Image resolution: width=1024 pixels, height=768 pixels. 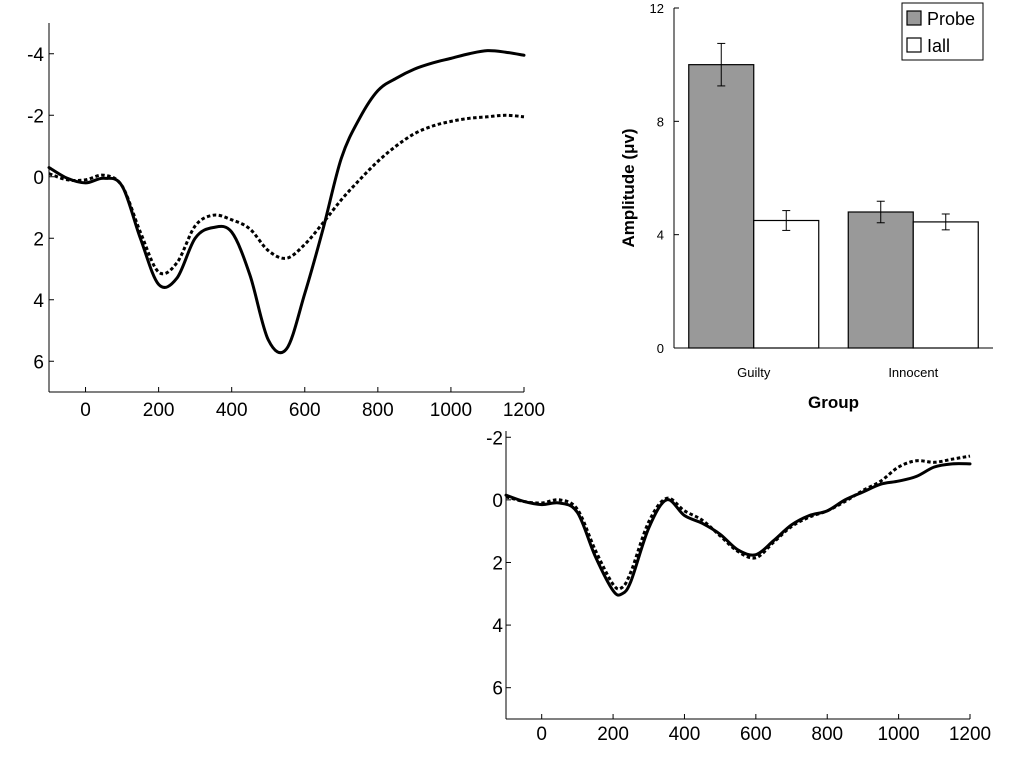 I want to click on y-tick-label: -4, so click(x=35, y=55).